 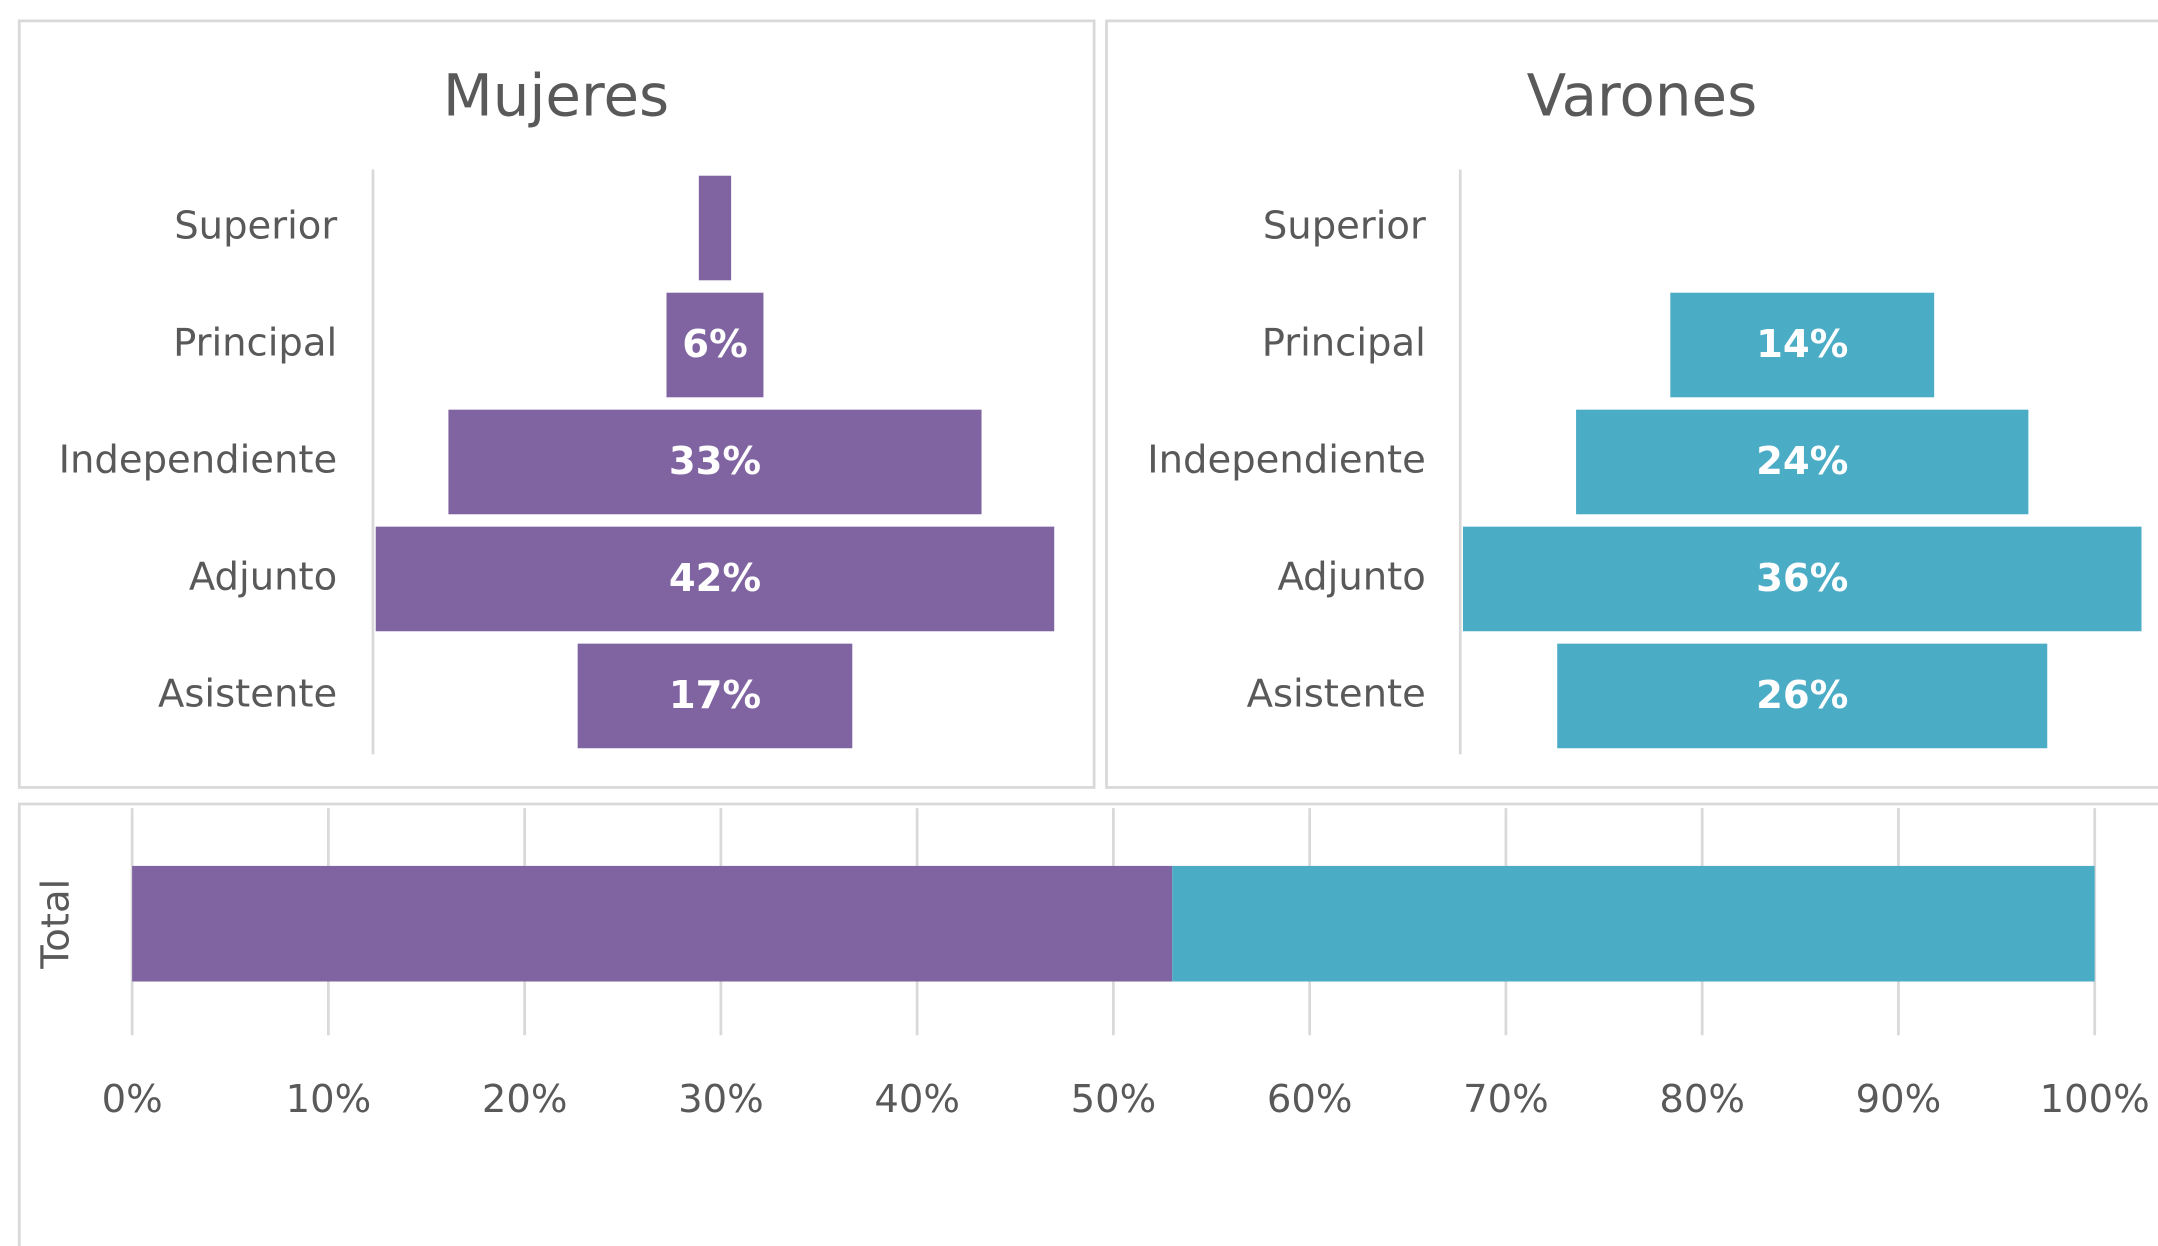 I want to click on x-tick-label: 100%, so click(x=2095, y=1099).